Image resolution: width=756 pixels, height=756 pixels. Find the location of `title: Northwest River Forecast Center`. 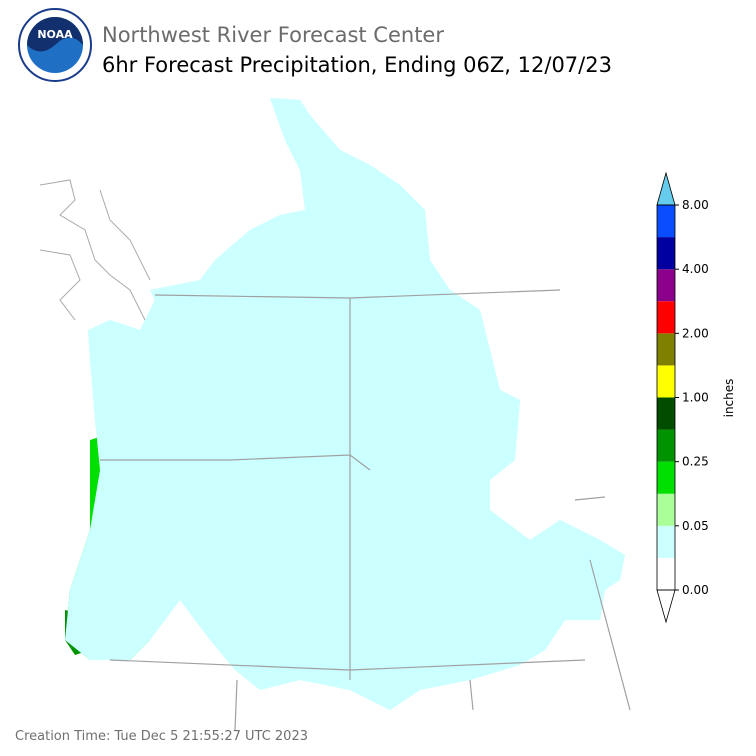

title: Northwest River Forecast Center is located at coordinates (273, 35).